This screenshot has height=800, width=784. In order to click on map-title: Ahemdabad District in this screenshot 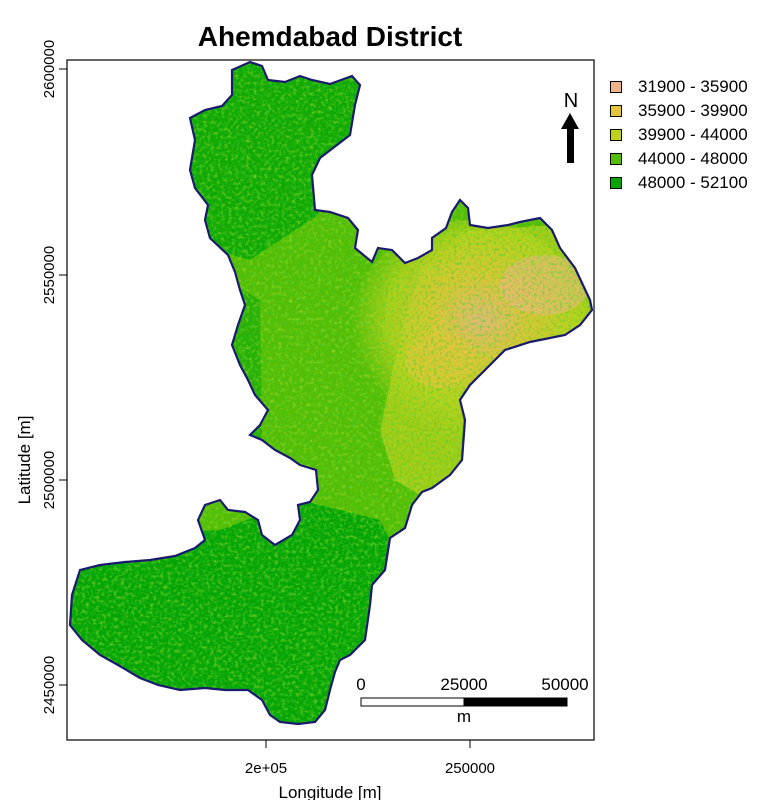, I will do `click(330, 36)`.